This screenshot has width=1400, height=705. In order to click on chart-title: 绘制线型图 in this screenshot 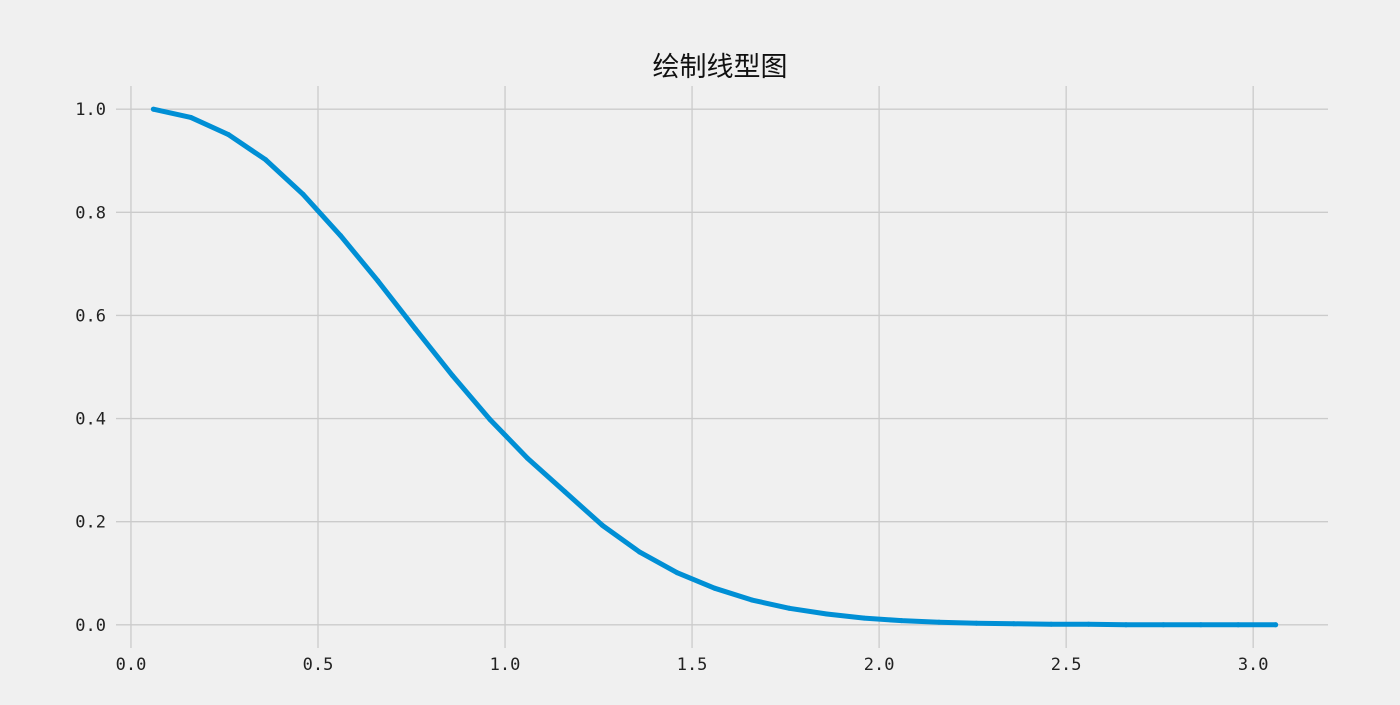, I will do `click(720, 67)`.